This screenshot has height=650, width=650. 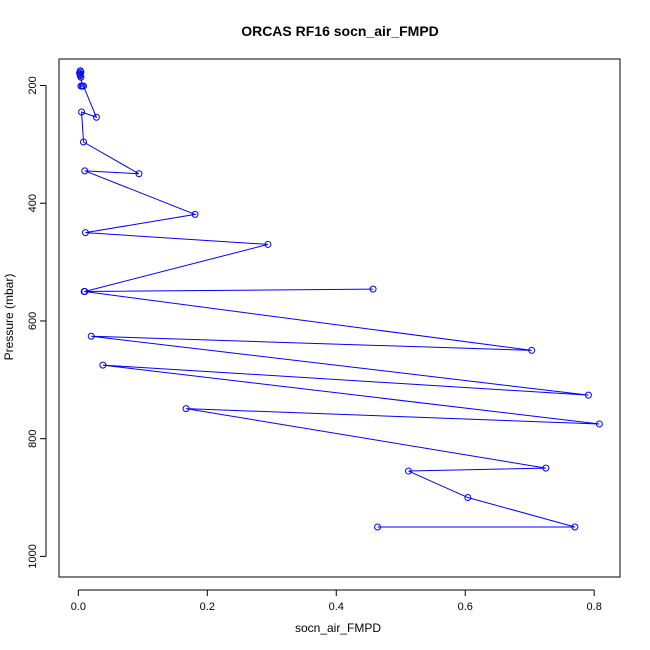 I want to click on x-axis-label: socn_air_FMPD, so click(x=338, y=628).